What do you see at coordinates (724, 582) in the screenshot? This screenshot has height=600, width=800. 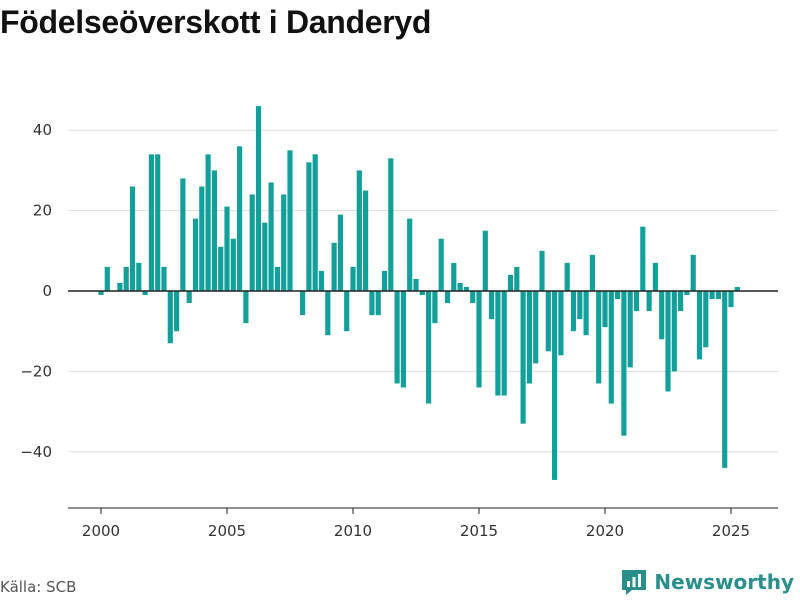 I see `brand-name: Newsworthy` at bounding box center [724, 582].